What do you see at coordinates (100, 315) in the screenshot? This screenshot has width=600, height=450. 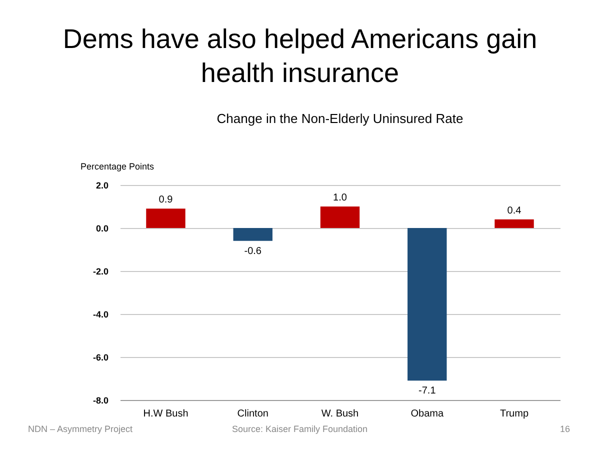 I see `y-tick-label: -4.0` at bounding box center [100, 315].